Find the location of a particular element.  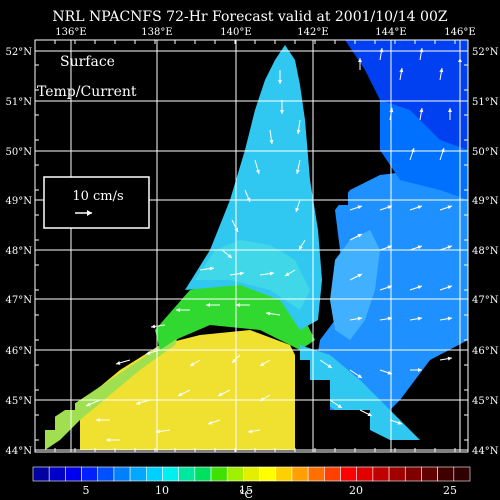

colorbar-tick-label: 10 is located at coordinates (162, 490).